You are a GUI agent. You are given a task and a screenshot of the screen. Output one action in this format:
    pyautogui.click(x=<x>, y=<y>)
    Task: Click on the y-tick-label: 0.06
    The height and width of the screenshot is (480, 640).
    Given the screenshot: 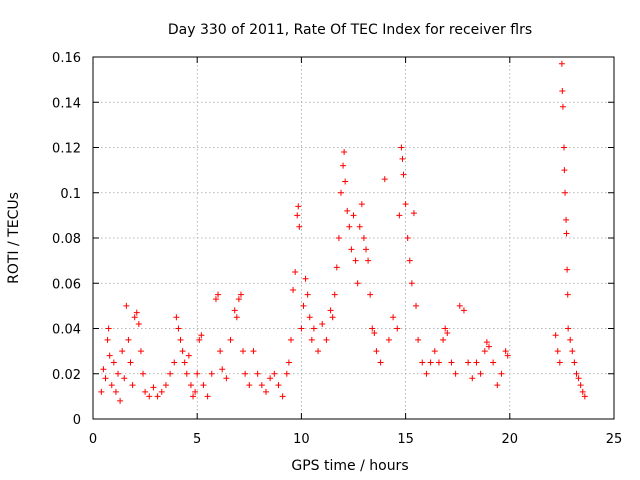 What is the action you would take?
    pyautogui.click(x=66, y=284)
    